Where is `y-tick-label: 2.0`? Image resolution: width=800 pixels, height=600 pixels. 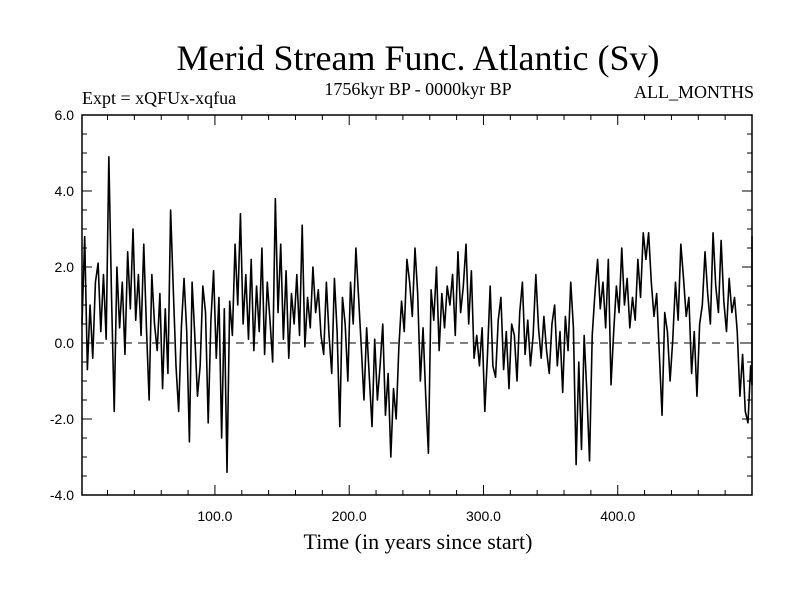 y-tick-label: 2.0 is located at coordinates (65, 267).